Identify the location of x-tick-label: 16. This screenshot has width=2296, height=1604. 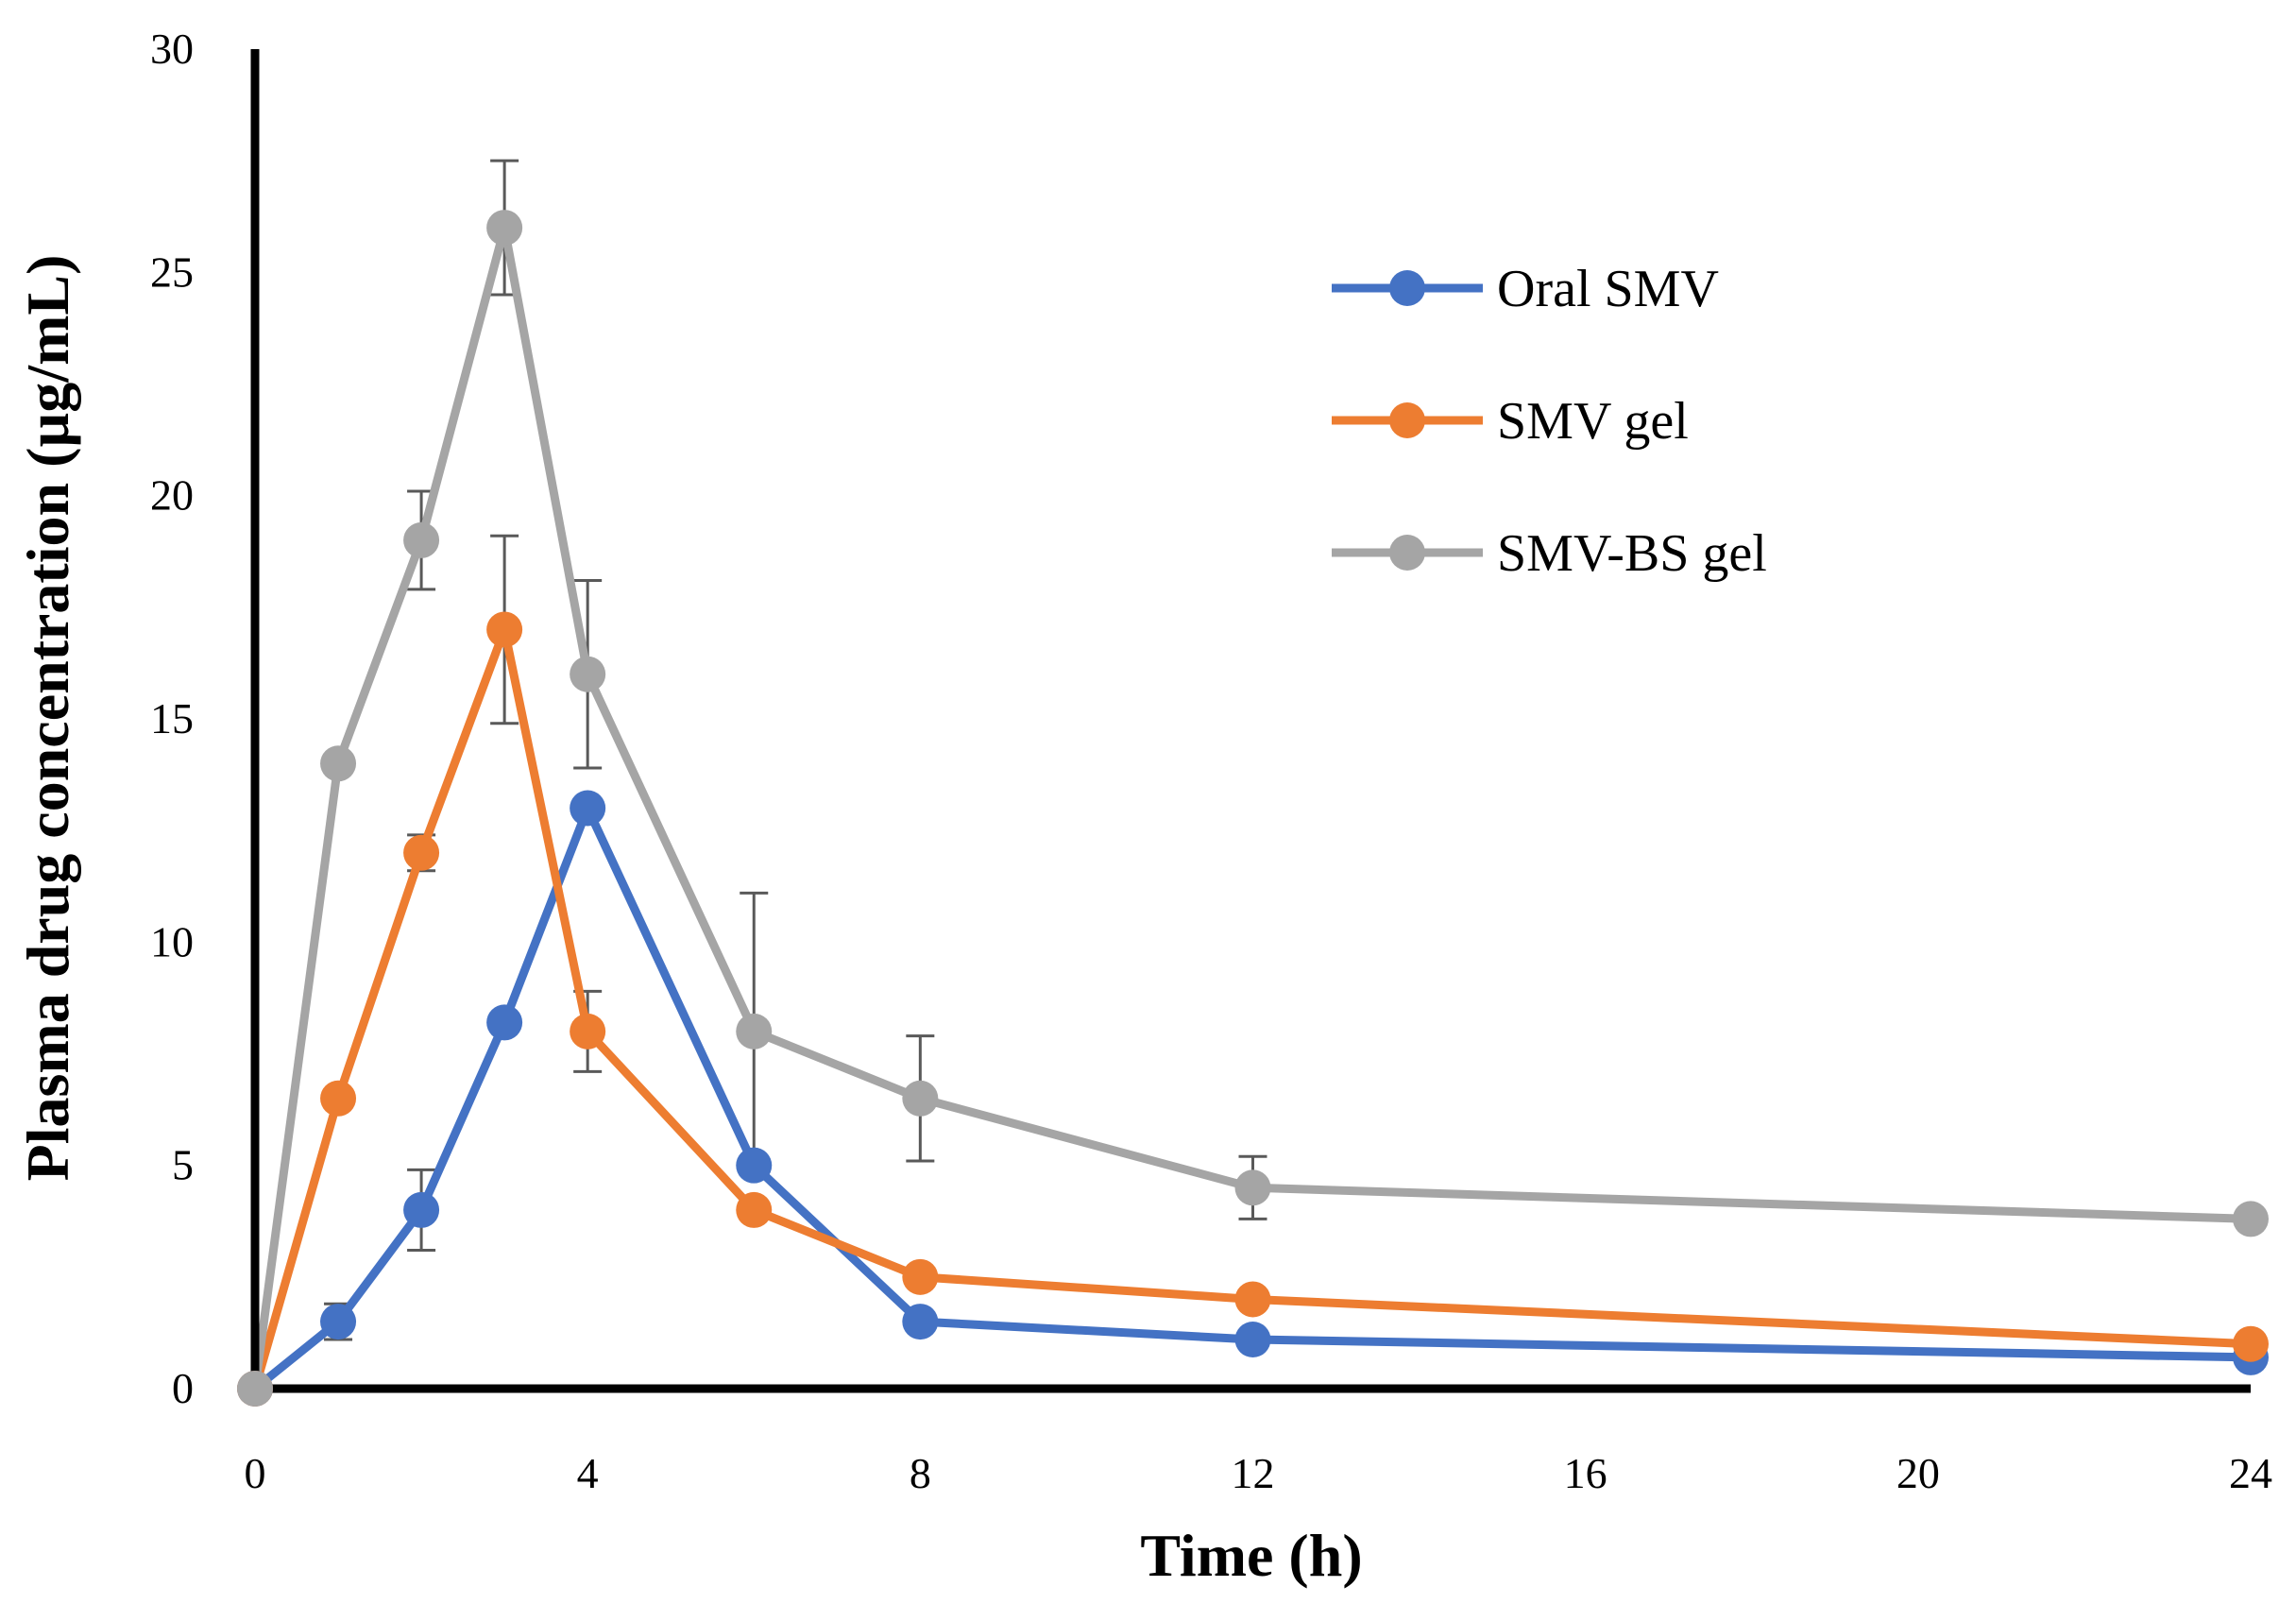
(1586, 1473).